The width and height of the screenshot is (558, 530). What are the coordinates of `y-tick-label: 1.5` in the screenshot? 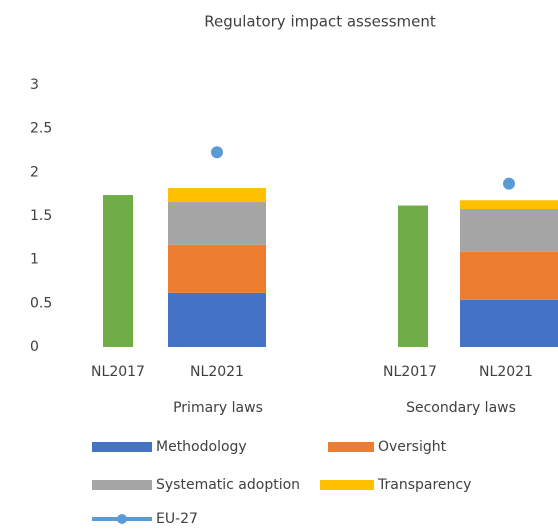 It's located at (41, 216).